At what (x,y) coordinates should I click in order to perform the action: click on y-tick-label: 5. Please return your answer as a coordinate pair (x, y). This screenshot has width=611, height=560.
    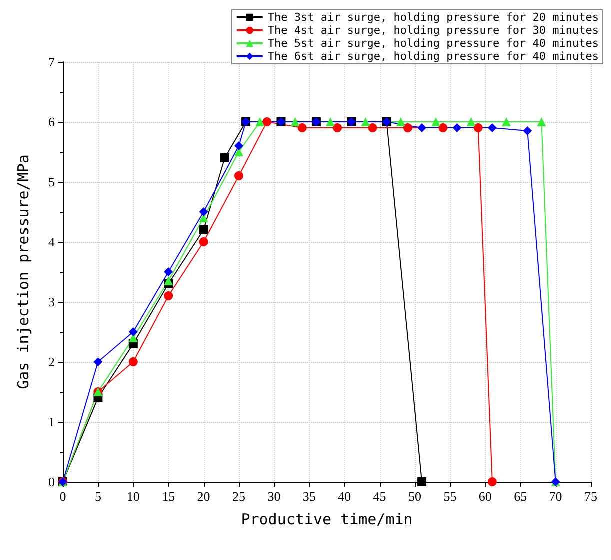
    Looking at the image, I should click on (51, 182).